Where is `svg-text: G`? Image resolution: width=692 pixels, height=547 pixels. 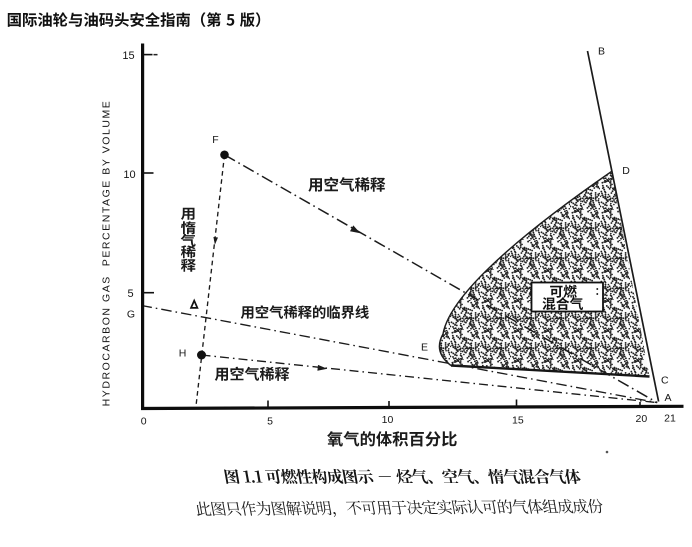
svg-text: G is located at coordinates (131, 315).